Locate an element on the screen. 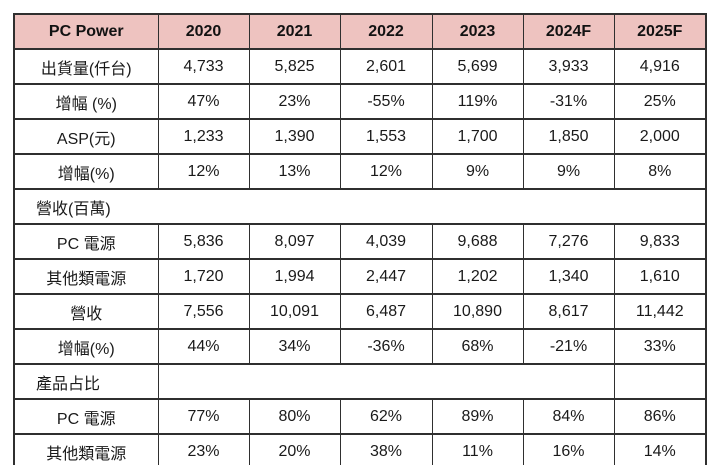 The height and width of the screenshot is (465, 720). table-row-pc-power-share: PC 電源 77% 80% 62% 89% 84% 86% is located at coordinates (360, 416).